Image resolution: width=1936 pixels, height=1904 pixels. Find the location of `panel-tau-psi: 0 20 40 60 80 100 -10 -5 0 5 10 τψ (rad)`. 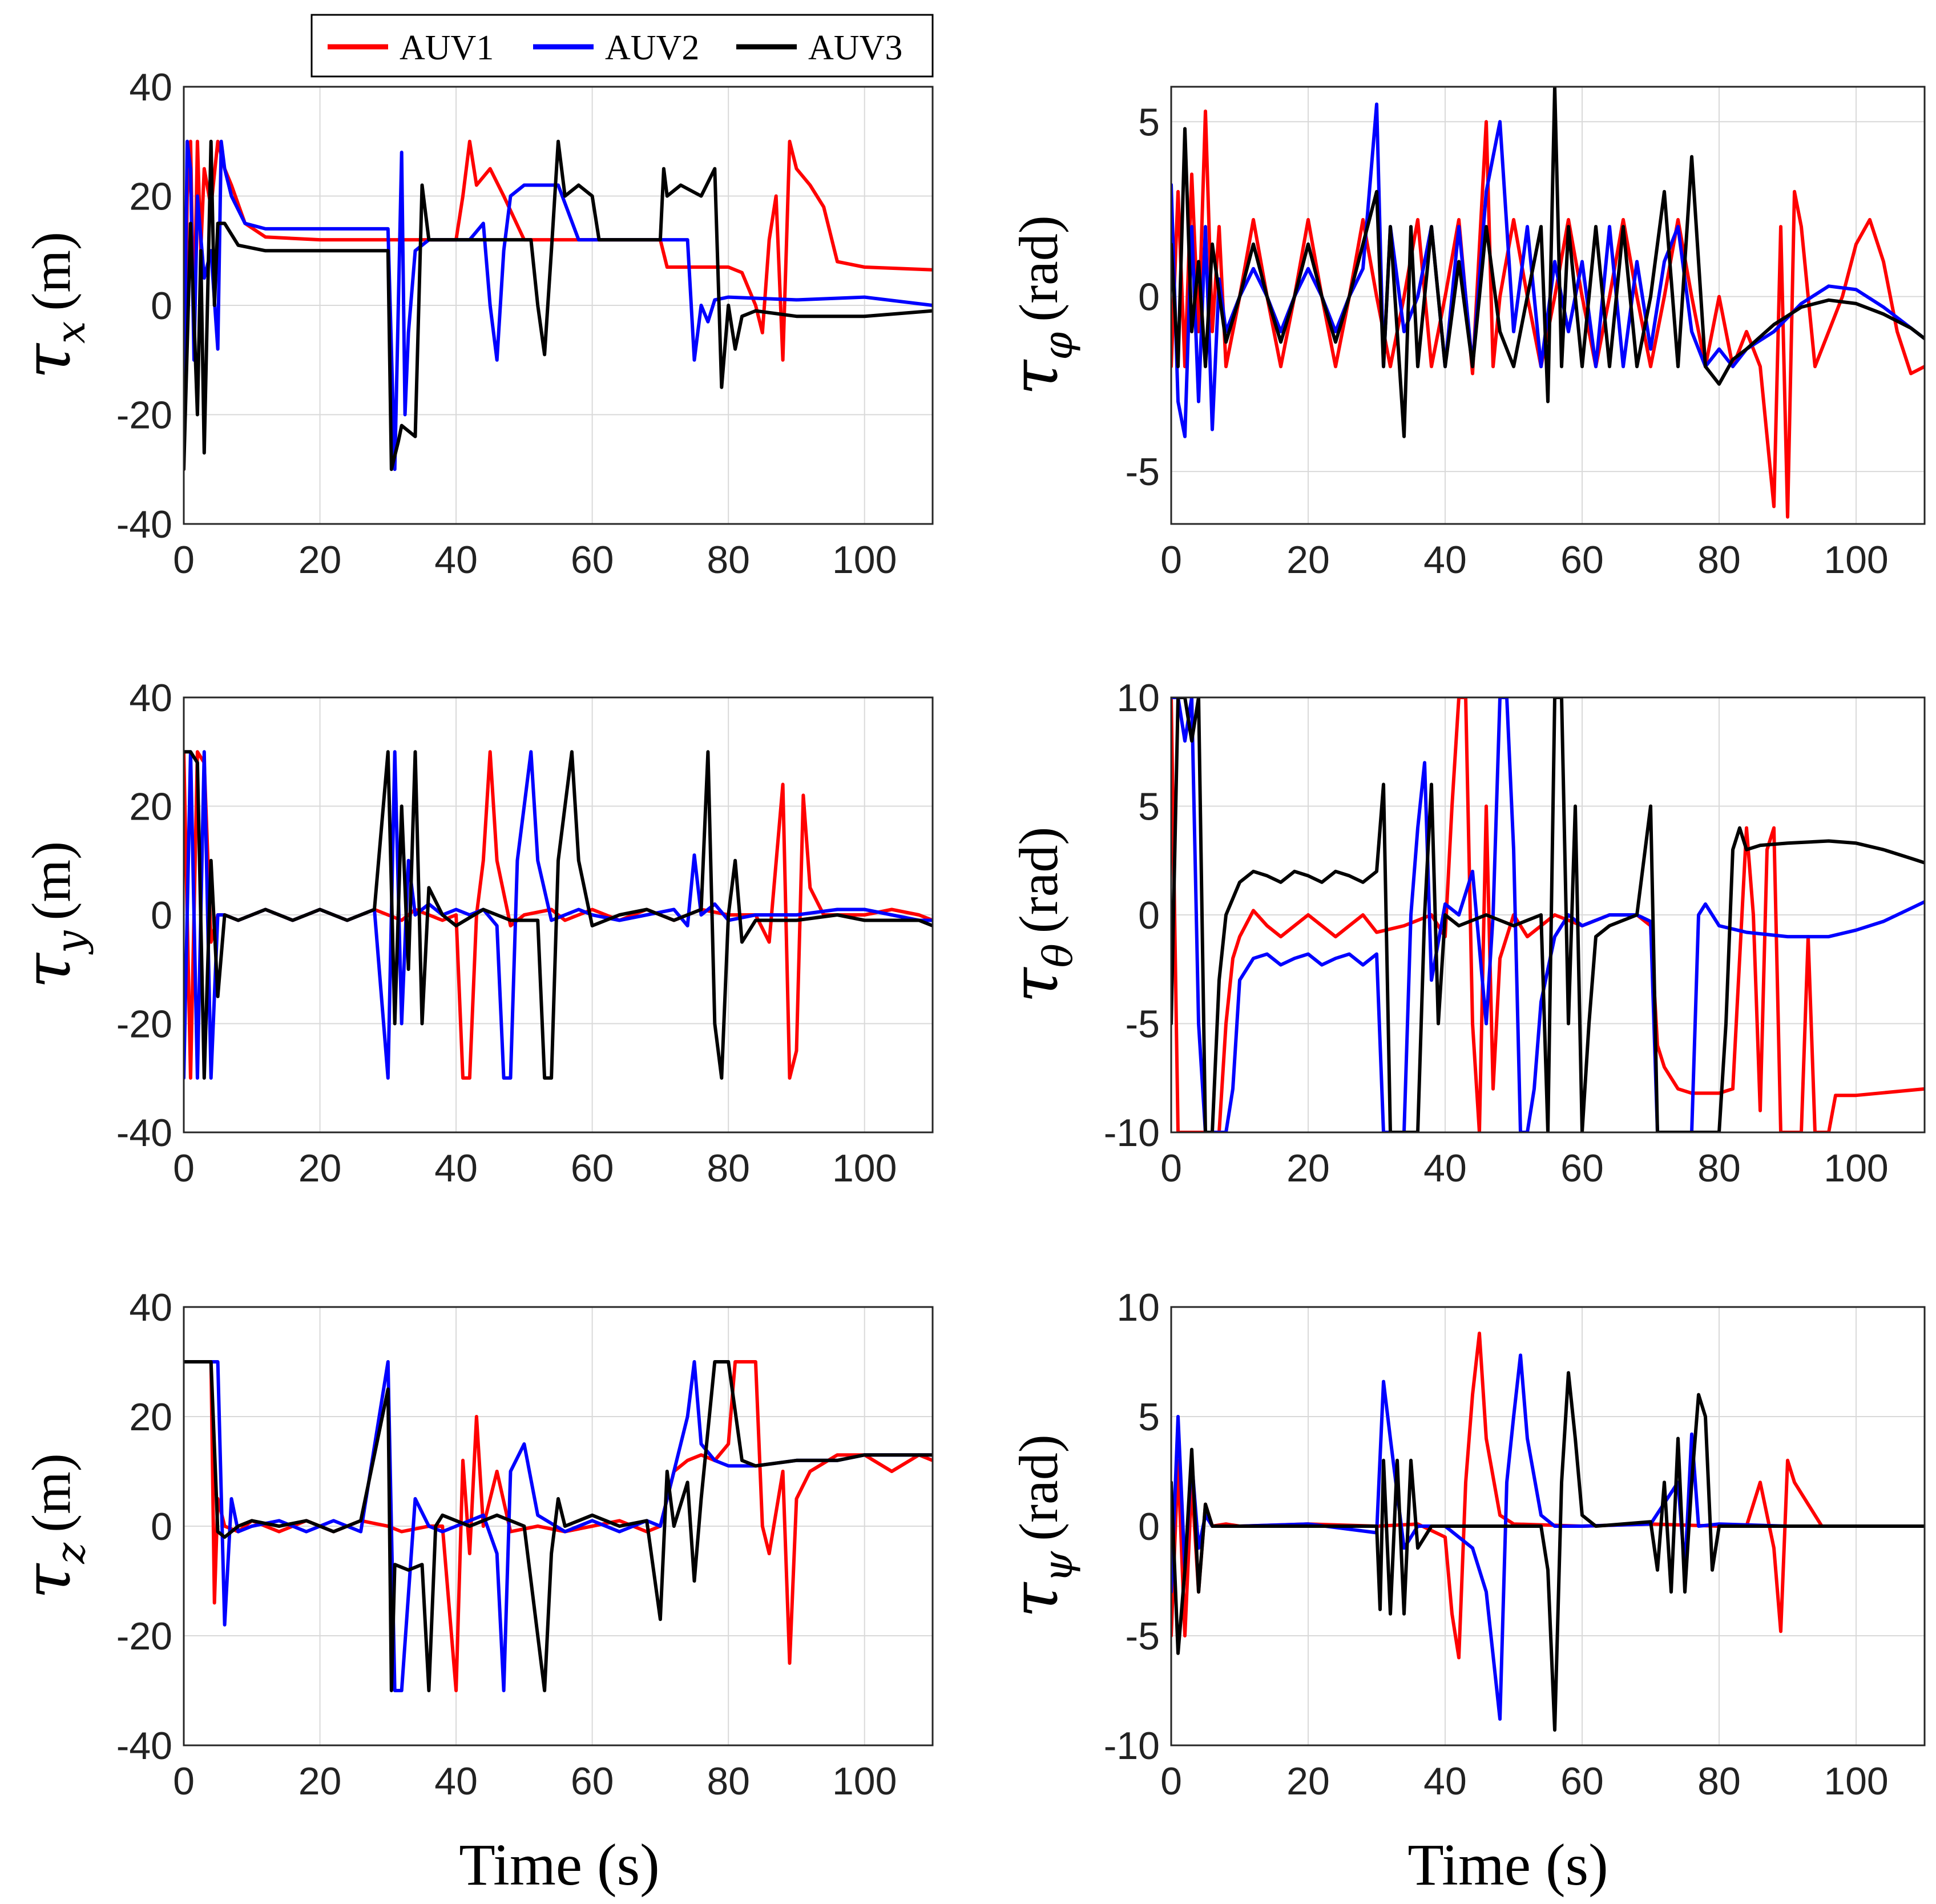

panel-tau-psi: 0 20 40 60 80 100 -10 -5 0 5 10 τψ (rad) is located at coordinates (1462, 1545).